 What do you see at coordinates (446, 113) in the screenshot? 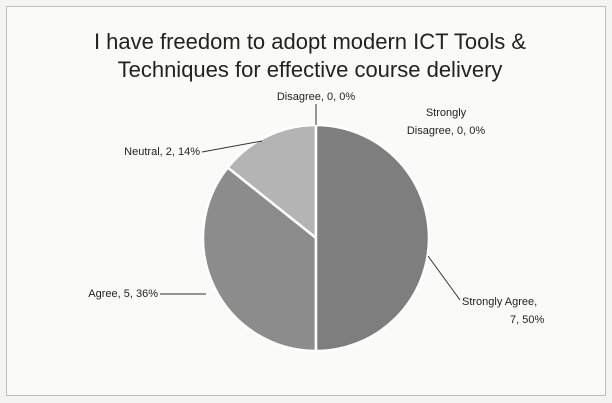
I see `data-label: Strongly` at bounding box center [446, 113].